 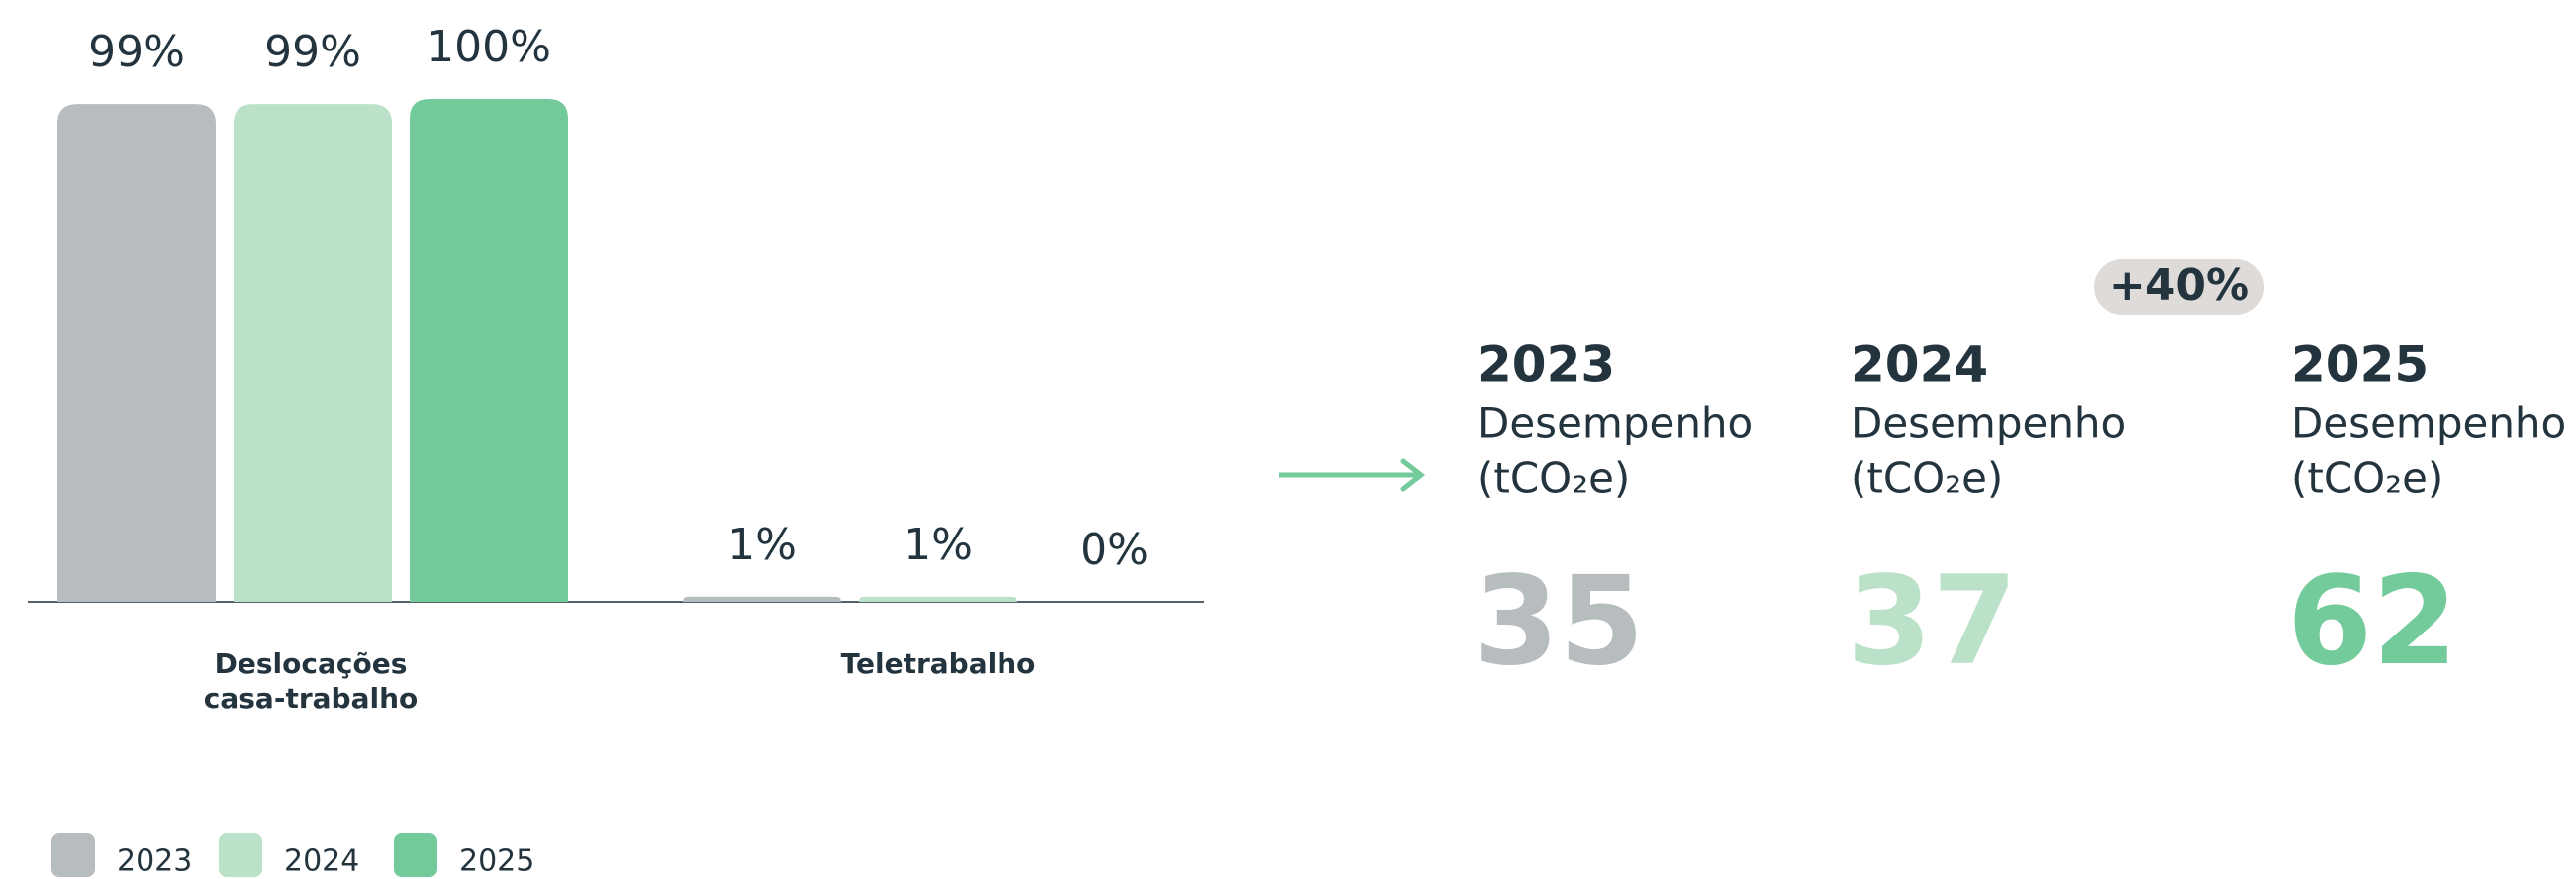 I want to click on legend-label: 2023, so click(x=154, y=861).